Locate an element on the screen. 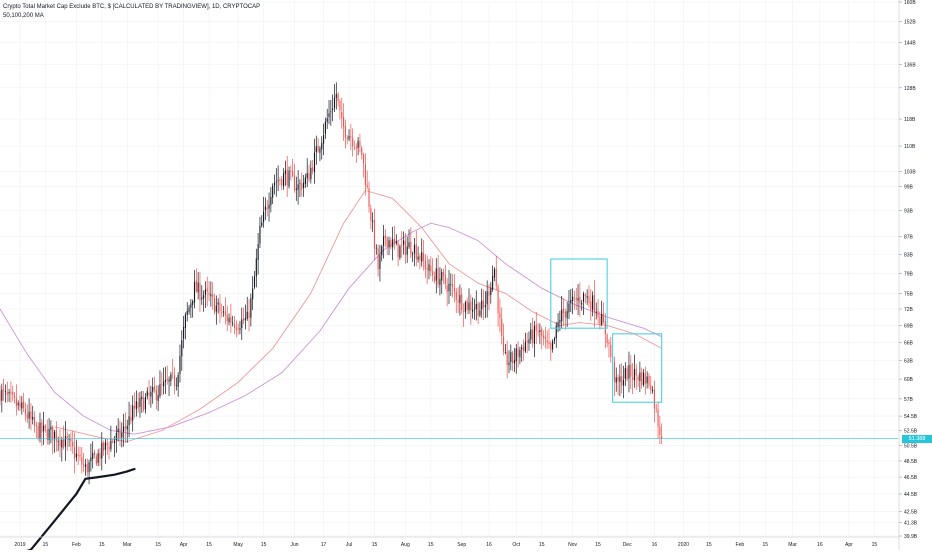 The image size is (932, 555). price-tick-label: 39.9B is located at coordinates (911, 537).